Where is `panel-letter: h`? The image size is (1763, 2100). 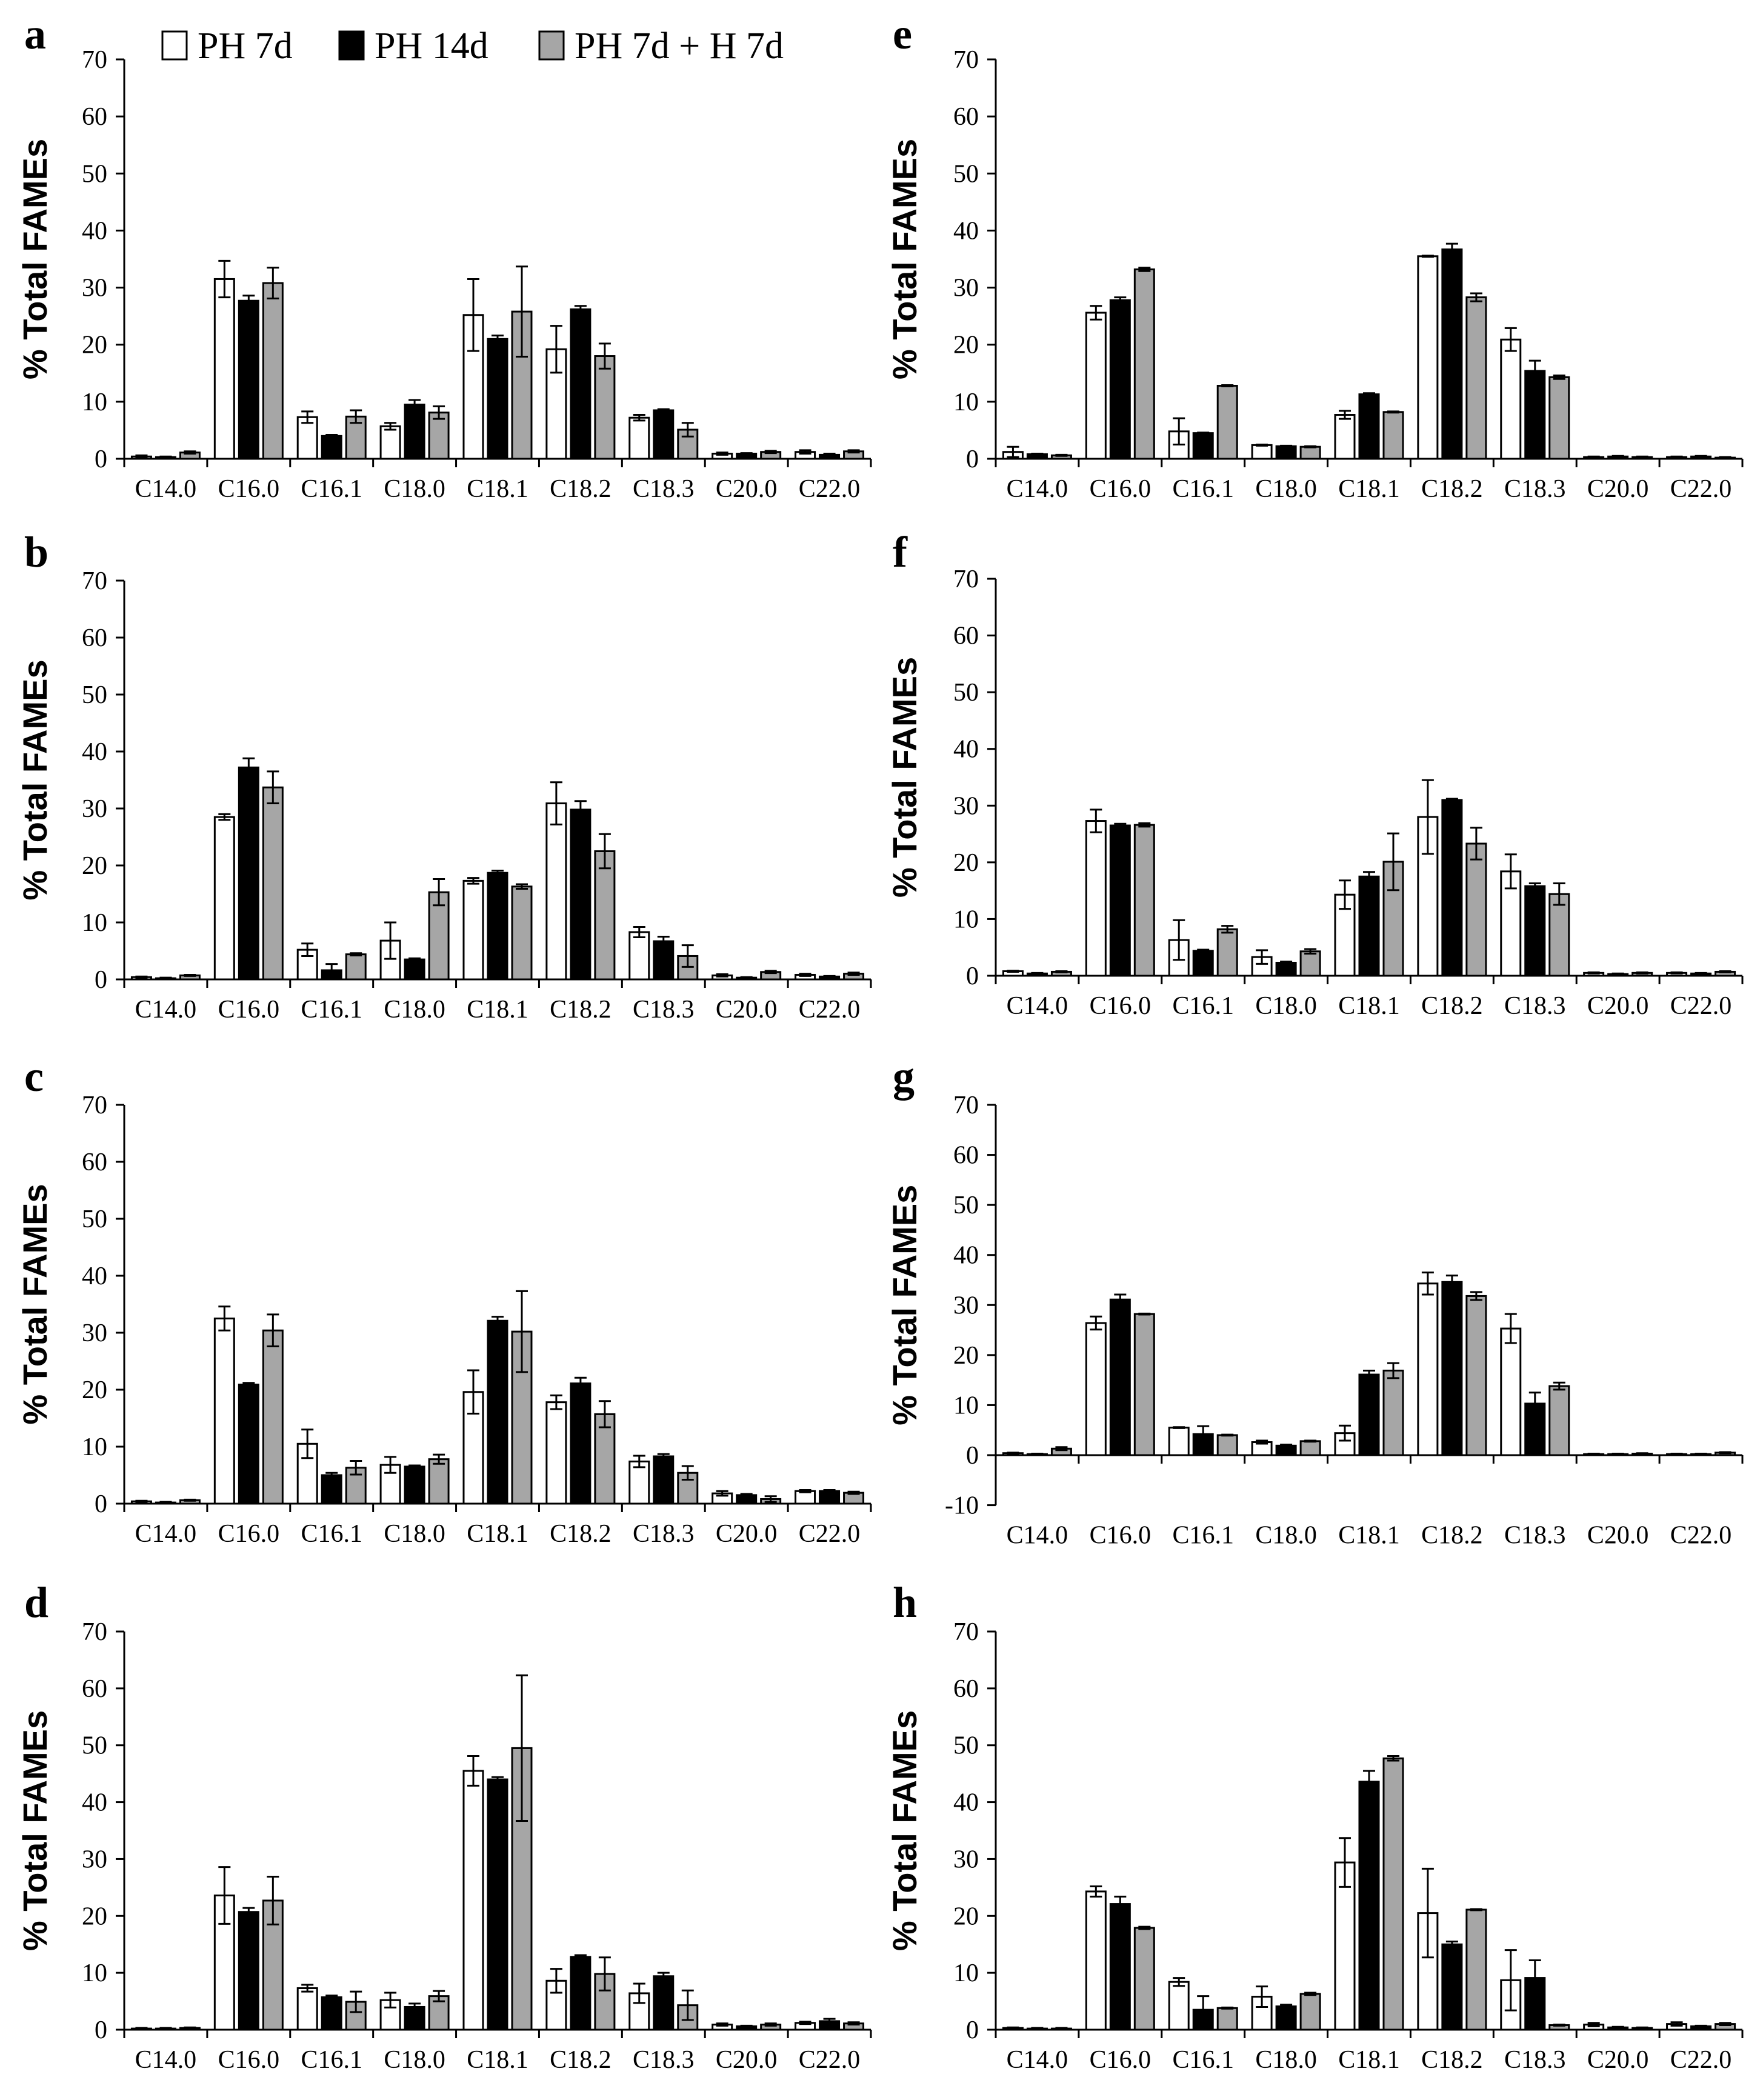 panel-letter: h is located at coordinates (905, 1602).